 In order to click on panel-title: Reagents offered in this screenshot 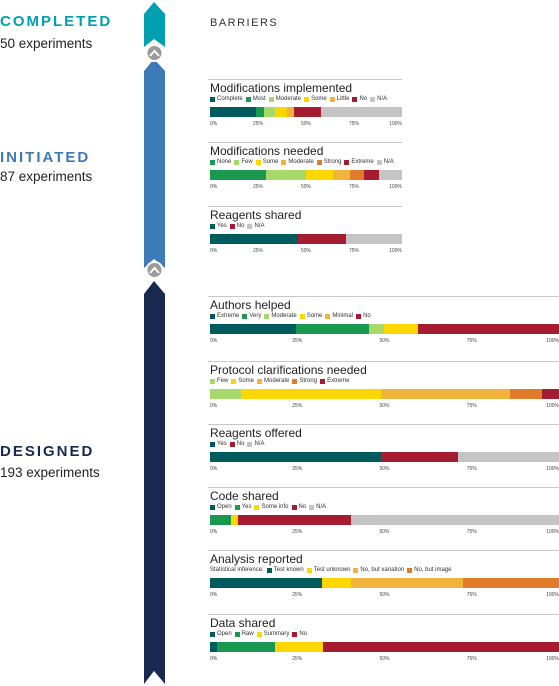, I will do `click(256, 433)`.